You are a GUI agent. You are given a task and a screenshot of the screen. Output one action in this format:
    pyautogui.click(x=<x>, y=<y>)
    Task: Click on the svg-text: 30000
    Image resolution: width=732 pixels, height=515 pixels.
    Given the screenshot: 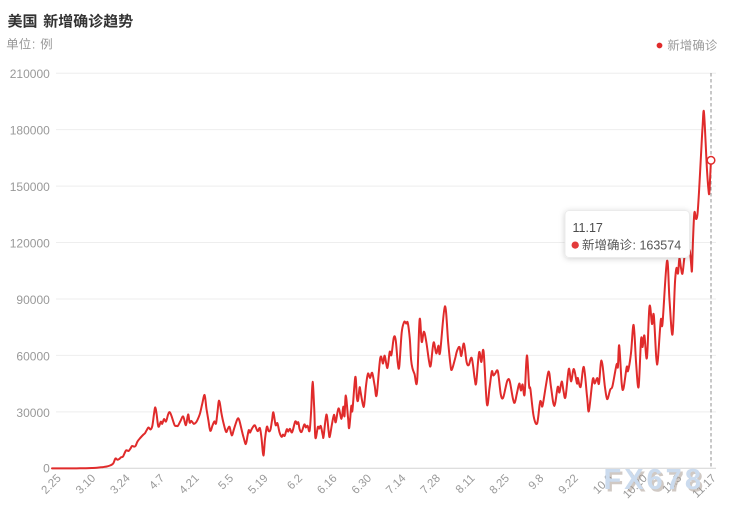 What is the action you would take?
    pyautogui.click(x=33, y=413)
    